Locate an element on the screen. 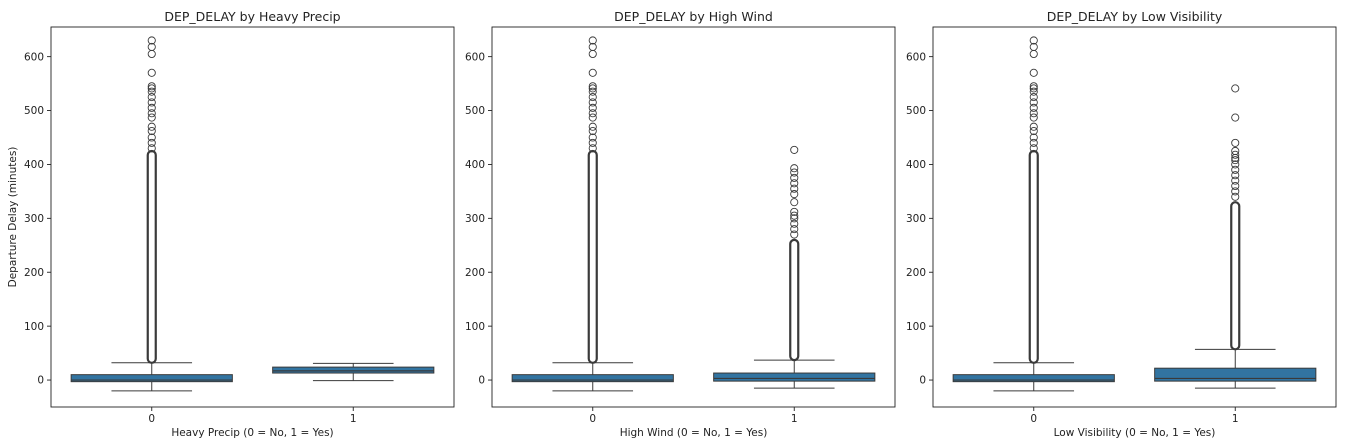 The height and width of the screenshot is (446, 1354). y-axis-label: Departure Delay (minutes) is located at coordinates (13, 217).